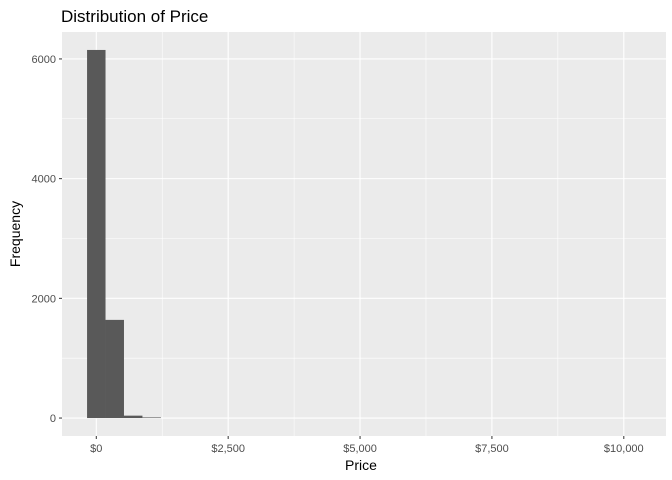 The width and height of the screenshot is (672, 480). What do you see at coordinates (44, 180) in the screenshot?
I see `y-tick-label: 4000` at bounding box center [44, 180].